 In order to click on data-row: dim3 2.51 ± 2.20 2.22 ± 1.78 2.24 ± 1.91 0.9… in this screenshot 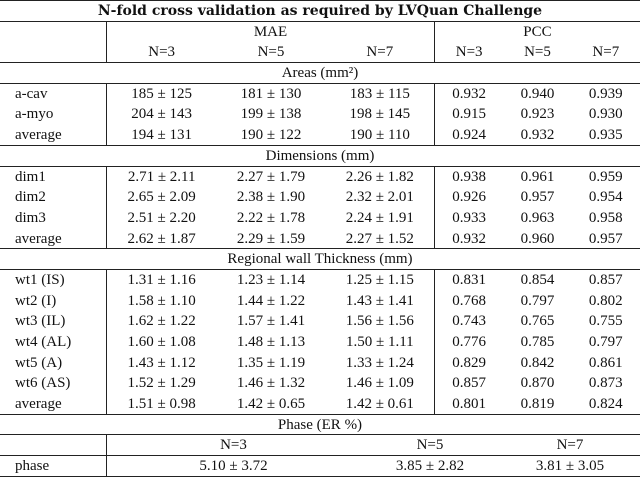, I will do `click(320, 218)`.